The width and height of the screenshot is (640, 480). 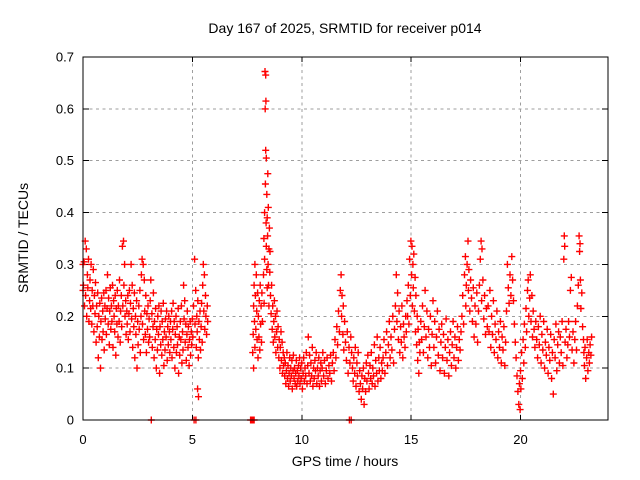 I want to click on x-tick-label: 0, so click(x=82, y=439).